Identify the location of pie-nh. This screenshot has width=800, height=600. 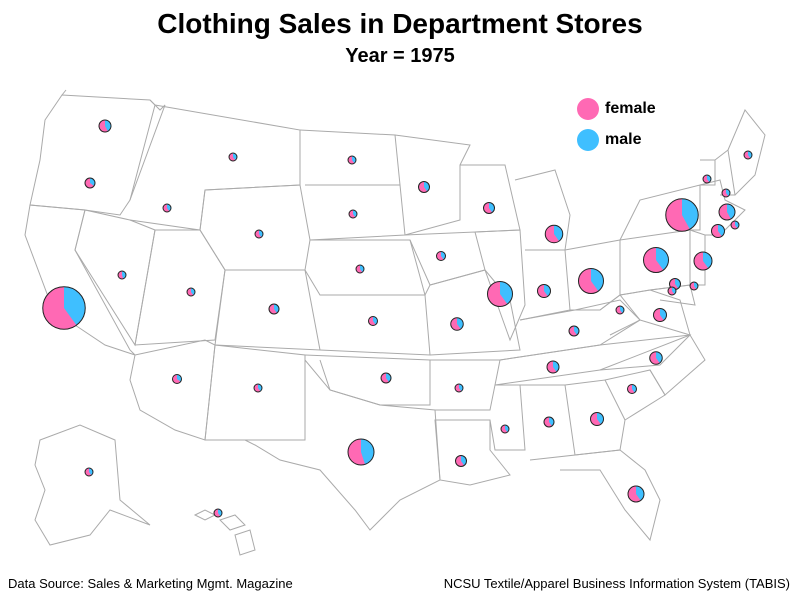
(726, 193).